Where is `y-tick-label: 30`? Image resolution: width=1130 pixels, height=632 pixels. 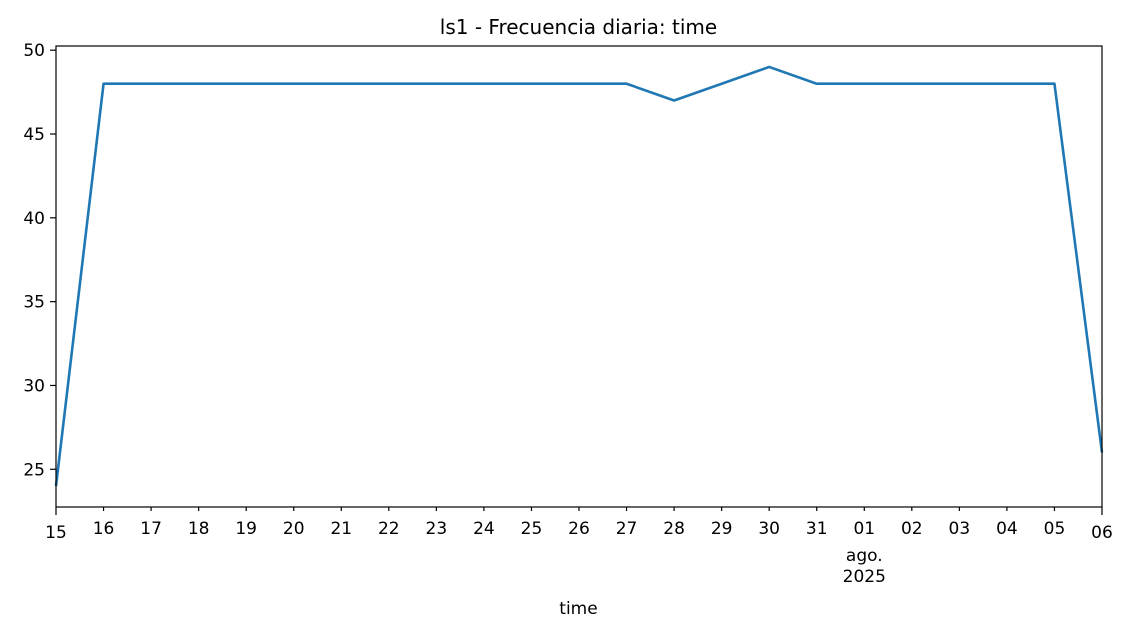 y-tick-label: 30 is located at coordinates (34, 386).